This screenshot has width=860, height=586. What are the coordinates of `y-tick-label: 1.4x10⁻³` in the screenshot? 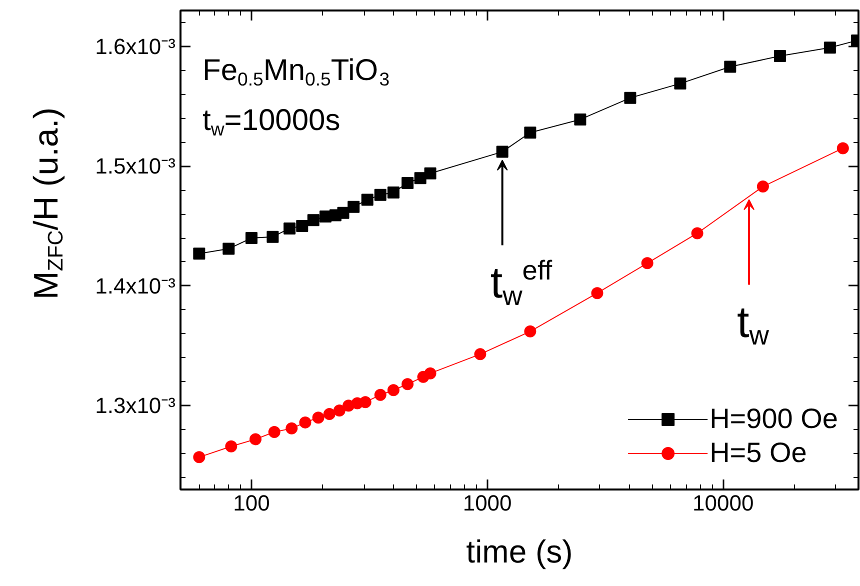 It's located at (135, 285).